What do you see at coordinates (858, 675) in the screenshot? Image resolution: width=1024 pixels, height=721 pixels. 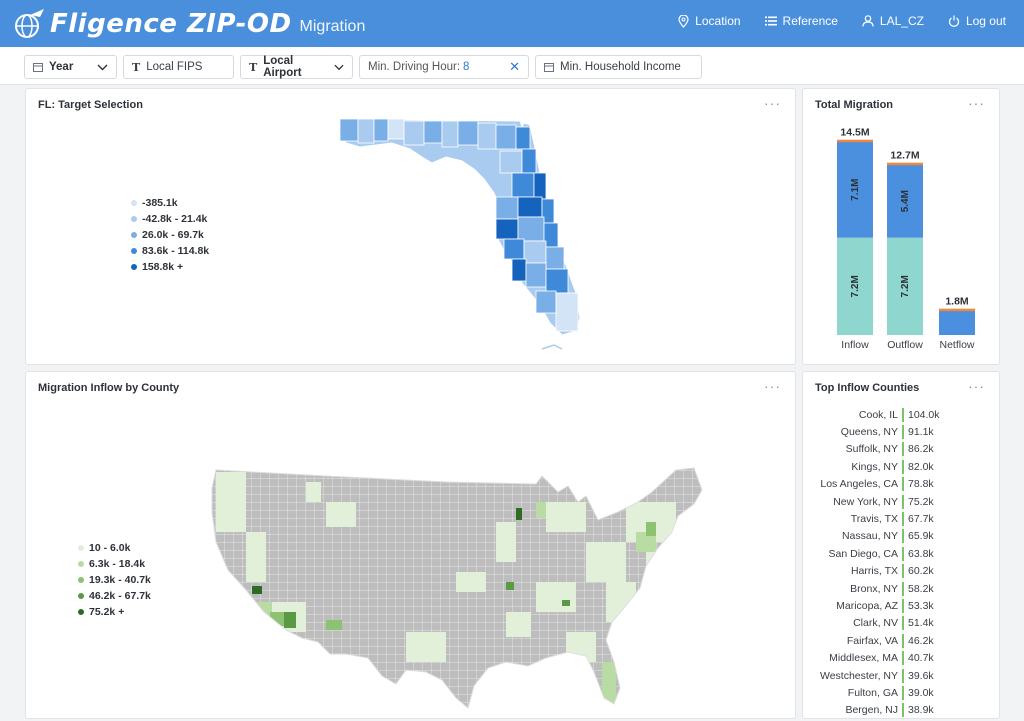 I see `county-name: Westchester, NY` at bounding box center [858, 675].